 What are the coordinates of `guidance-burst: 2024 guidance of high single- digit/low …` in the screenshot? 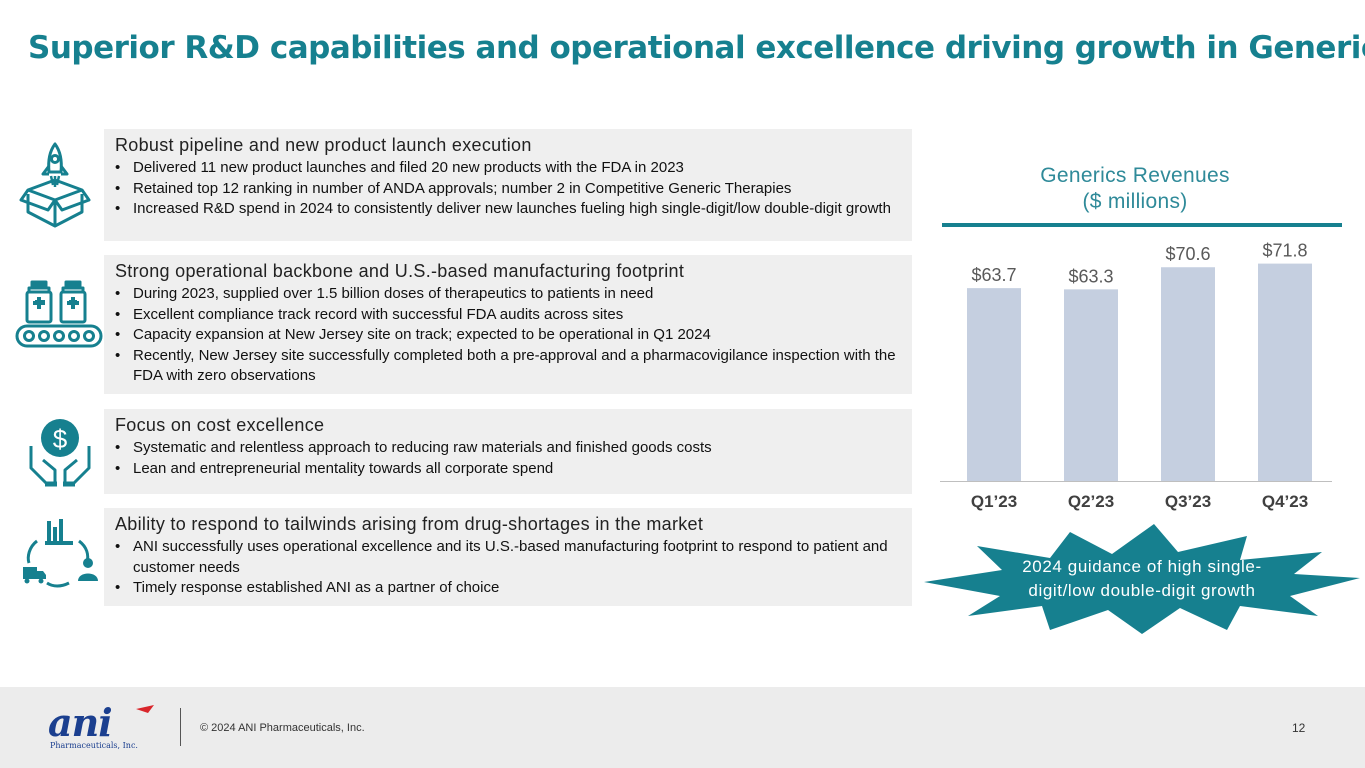 It's located at (1142, 579).